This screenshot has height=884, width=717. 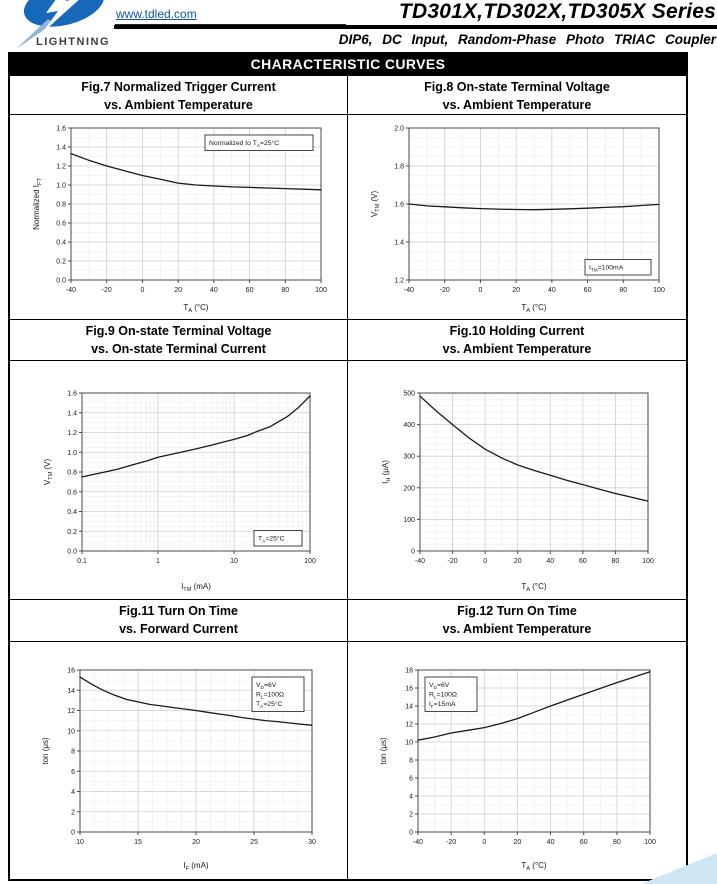 I want to click on fig12-title-line1: Fig.12 Turn On Time, so click(x=517, y=611).